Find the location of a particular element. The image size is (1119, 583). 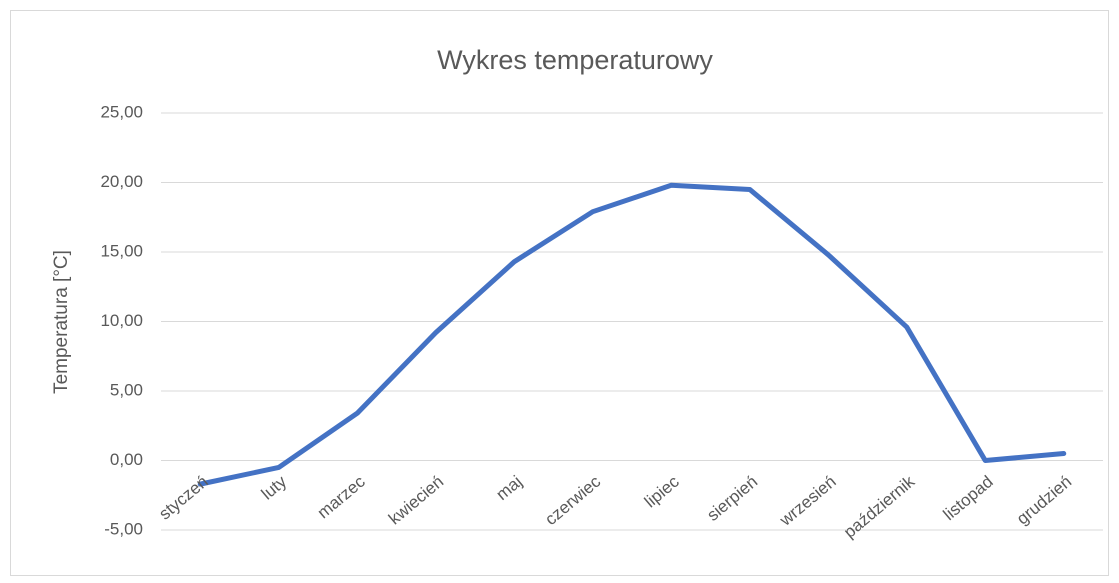

y-tick-label: 25,00 is located at coordinates (121, 111).